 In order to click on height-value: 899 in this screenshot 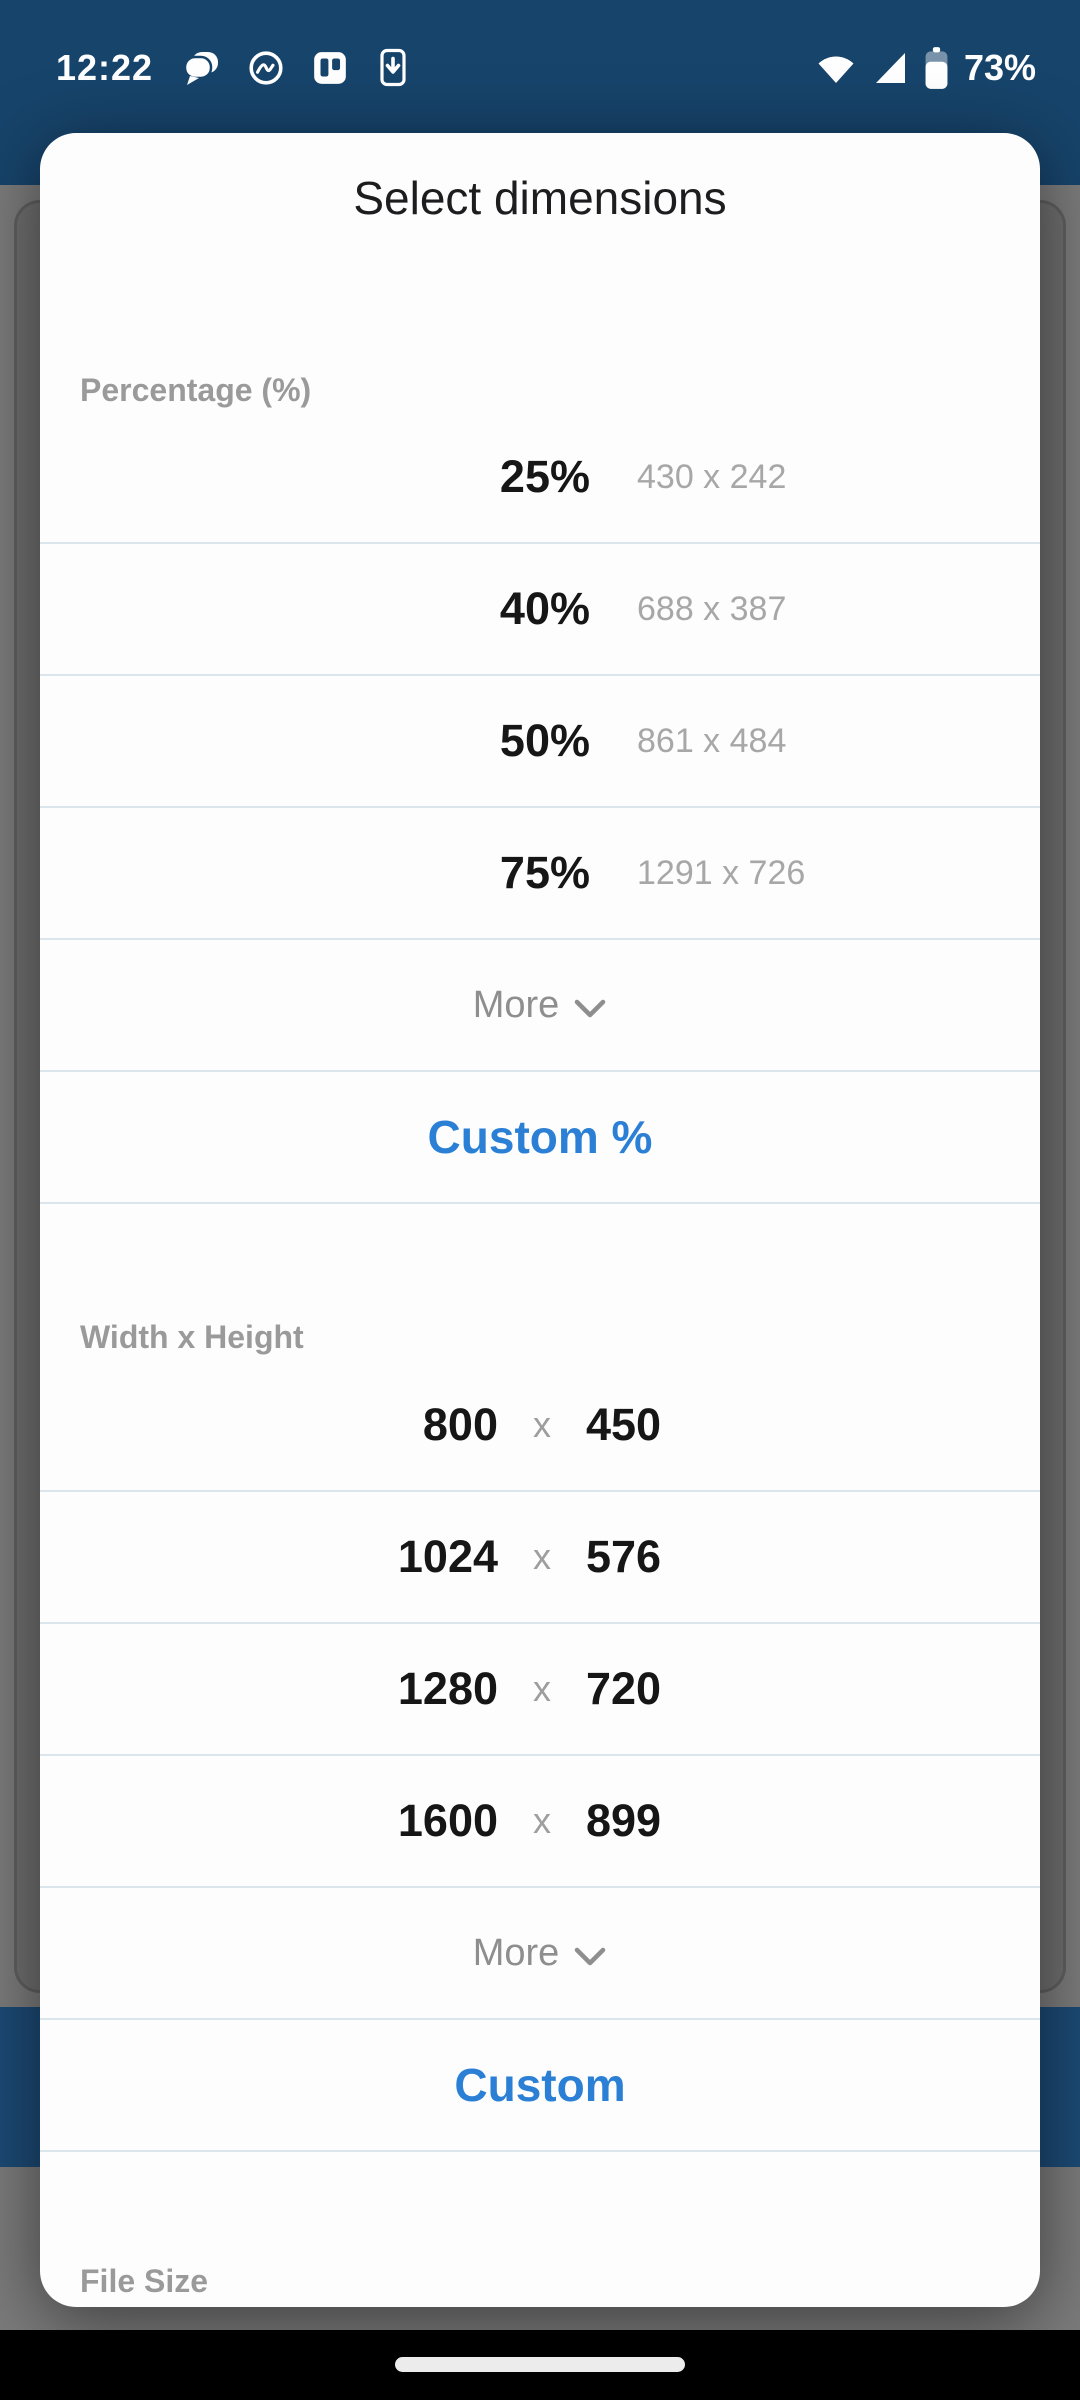, I will do `click(624, 1820)`.